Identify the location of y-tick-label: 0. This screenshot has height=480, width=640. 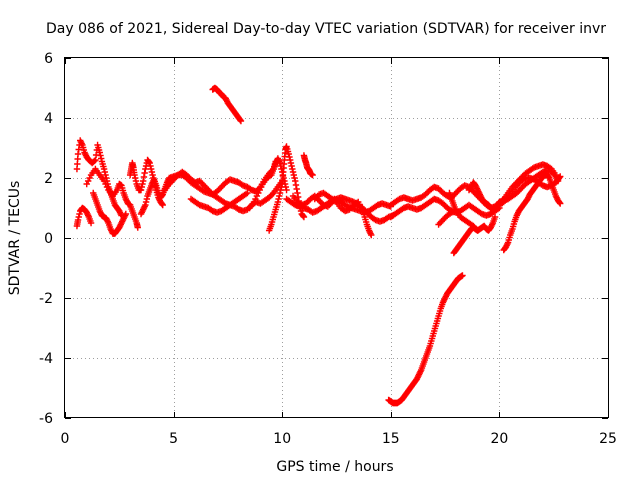
(48, 239).